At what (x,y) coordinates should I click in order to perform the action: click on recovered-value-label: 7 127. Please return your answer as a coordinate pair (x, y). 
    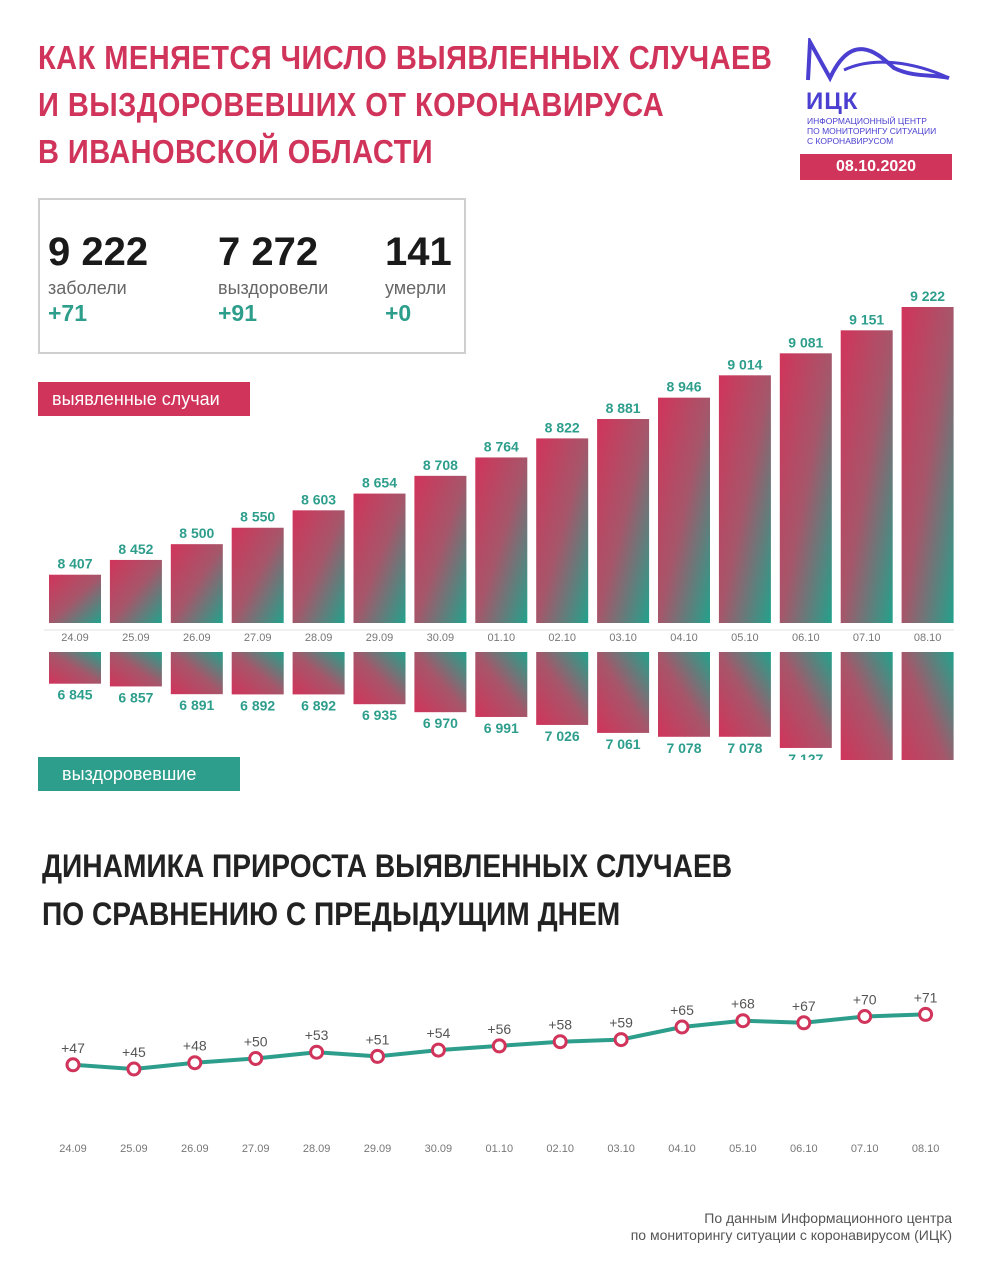
    Looking at the image, I should click on (805, 755).